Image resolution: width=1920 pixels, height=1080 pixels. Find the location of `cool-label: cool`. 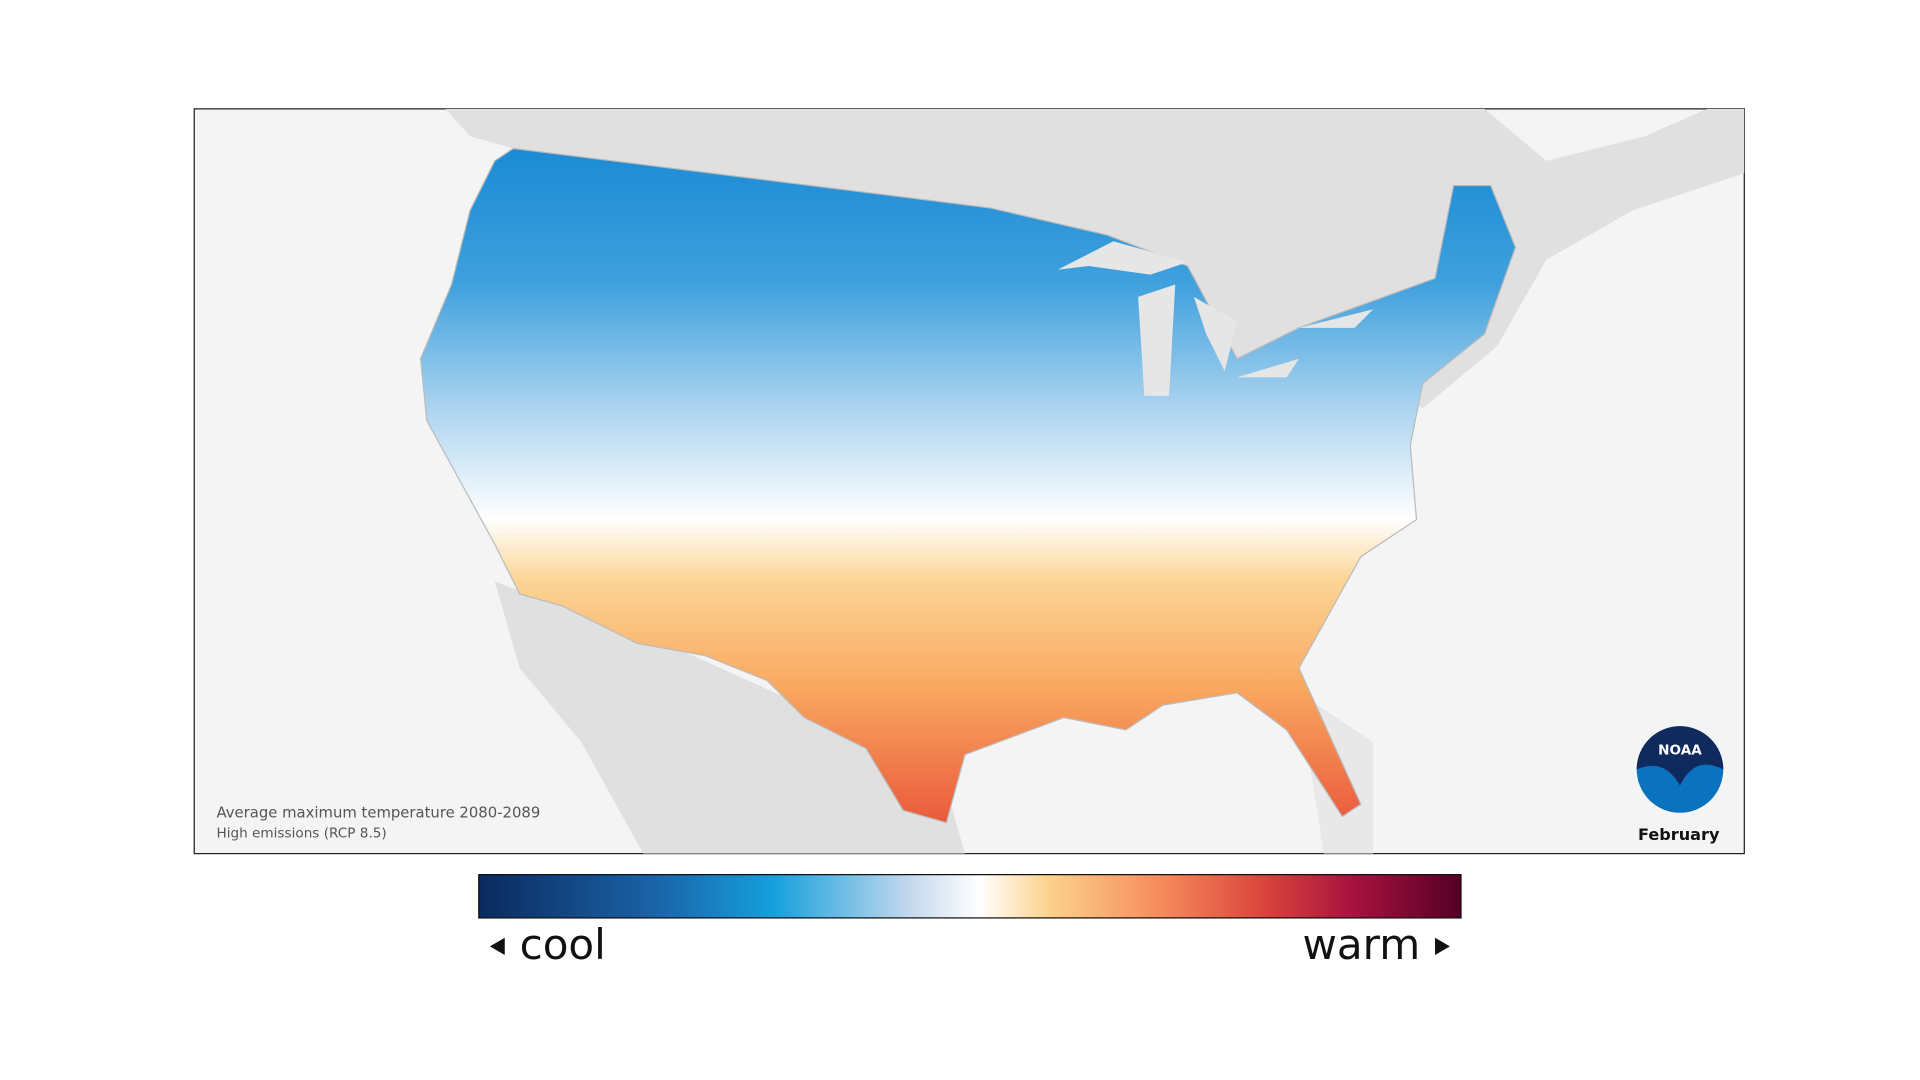

cool-label: cool is located at coordinates (563, 944).